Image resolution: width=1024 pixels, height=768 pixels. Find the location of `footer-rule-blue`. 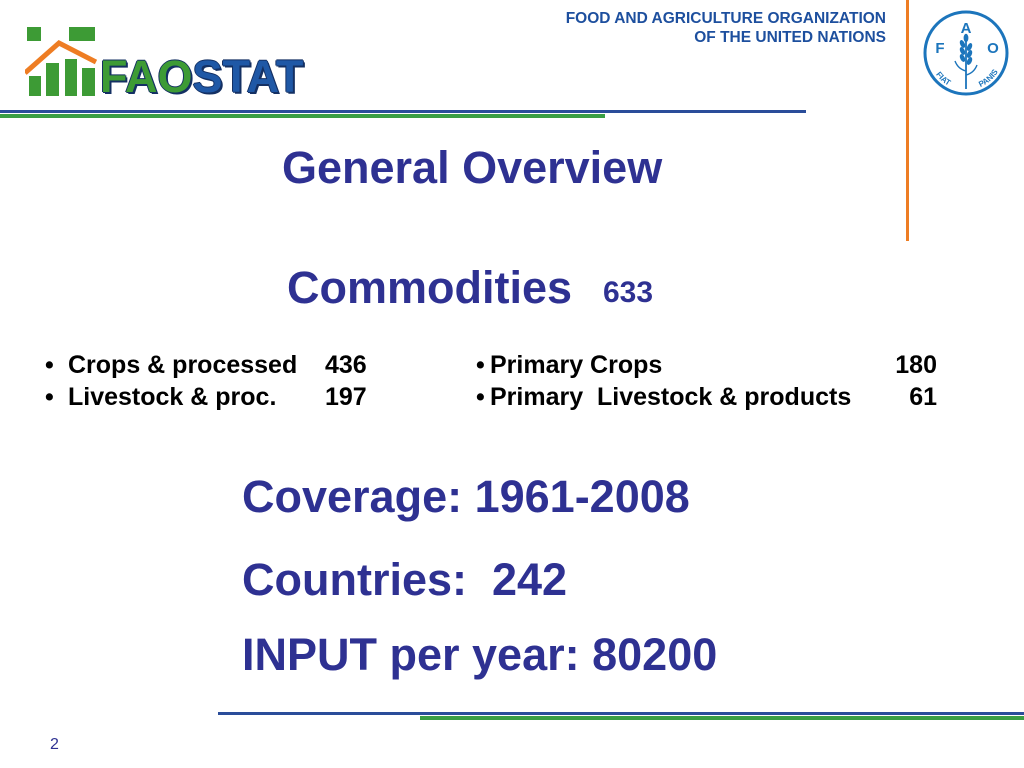

footer-rule-blue is located at coordinates (621, 713).